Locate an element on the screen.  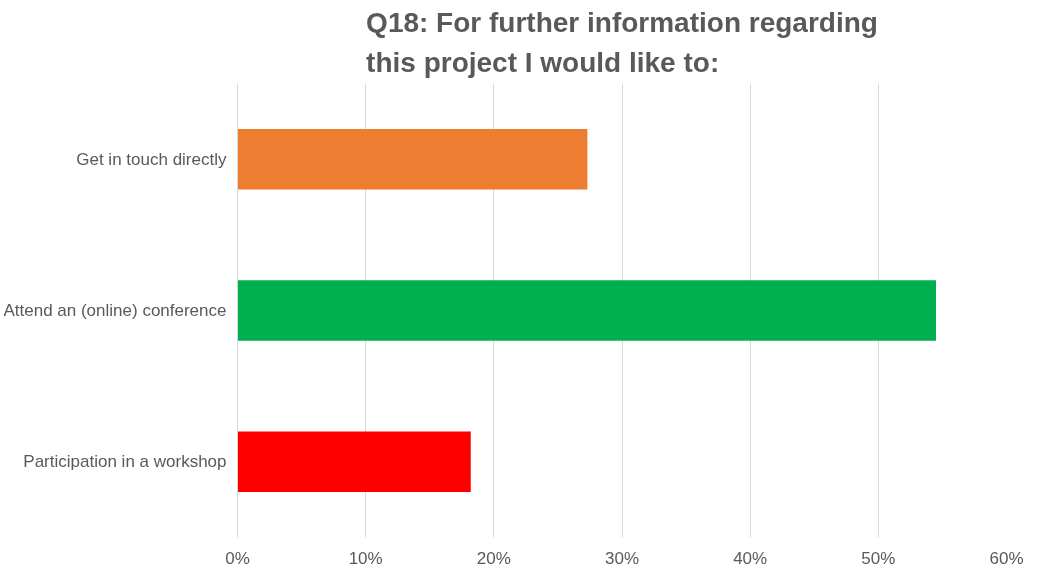
x-tick-label: 10% is located at coordinates (365, 558).